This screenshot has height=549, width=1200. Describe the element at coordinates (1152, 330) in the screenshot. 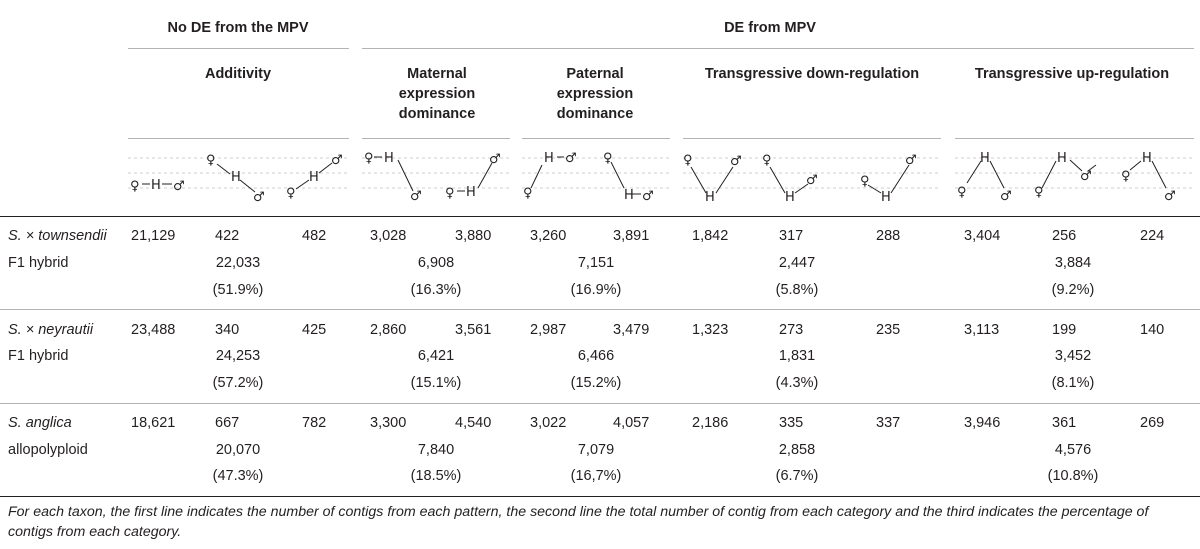

I see `count-cell: 140` at that location.